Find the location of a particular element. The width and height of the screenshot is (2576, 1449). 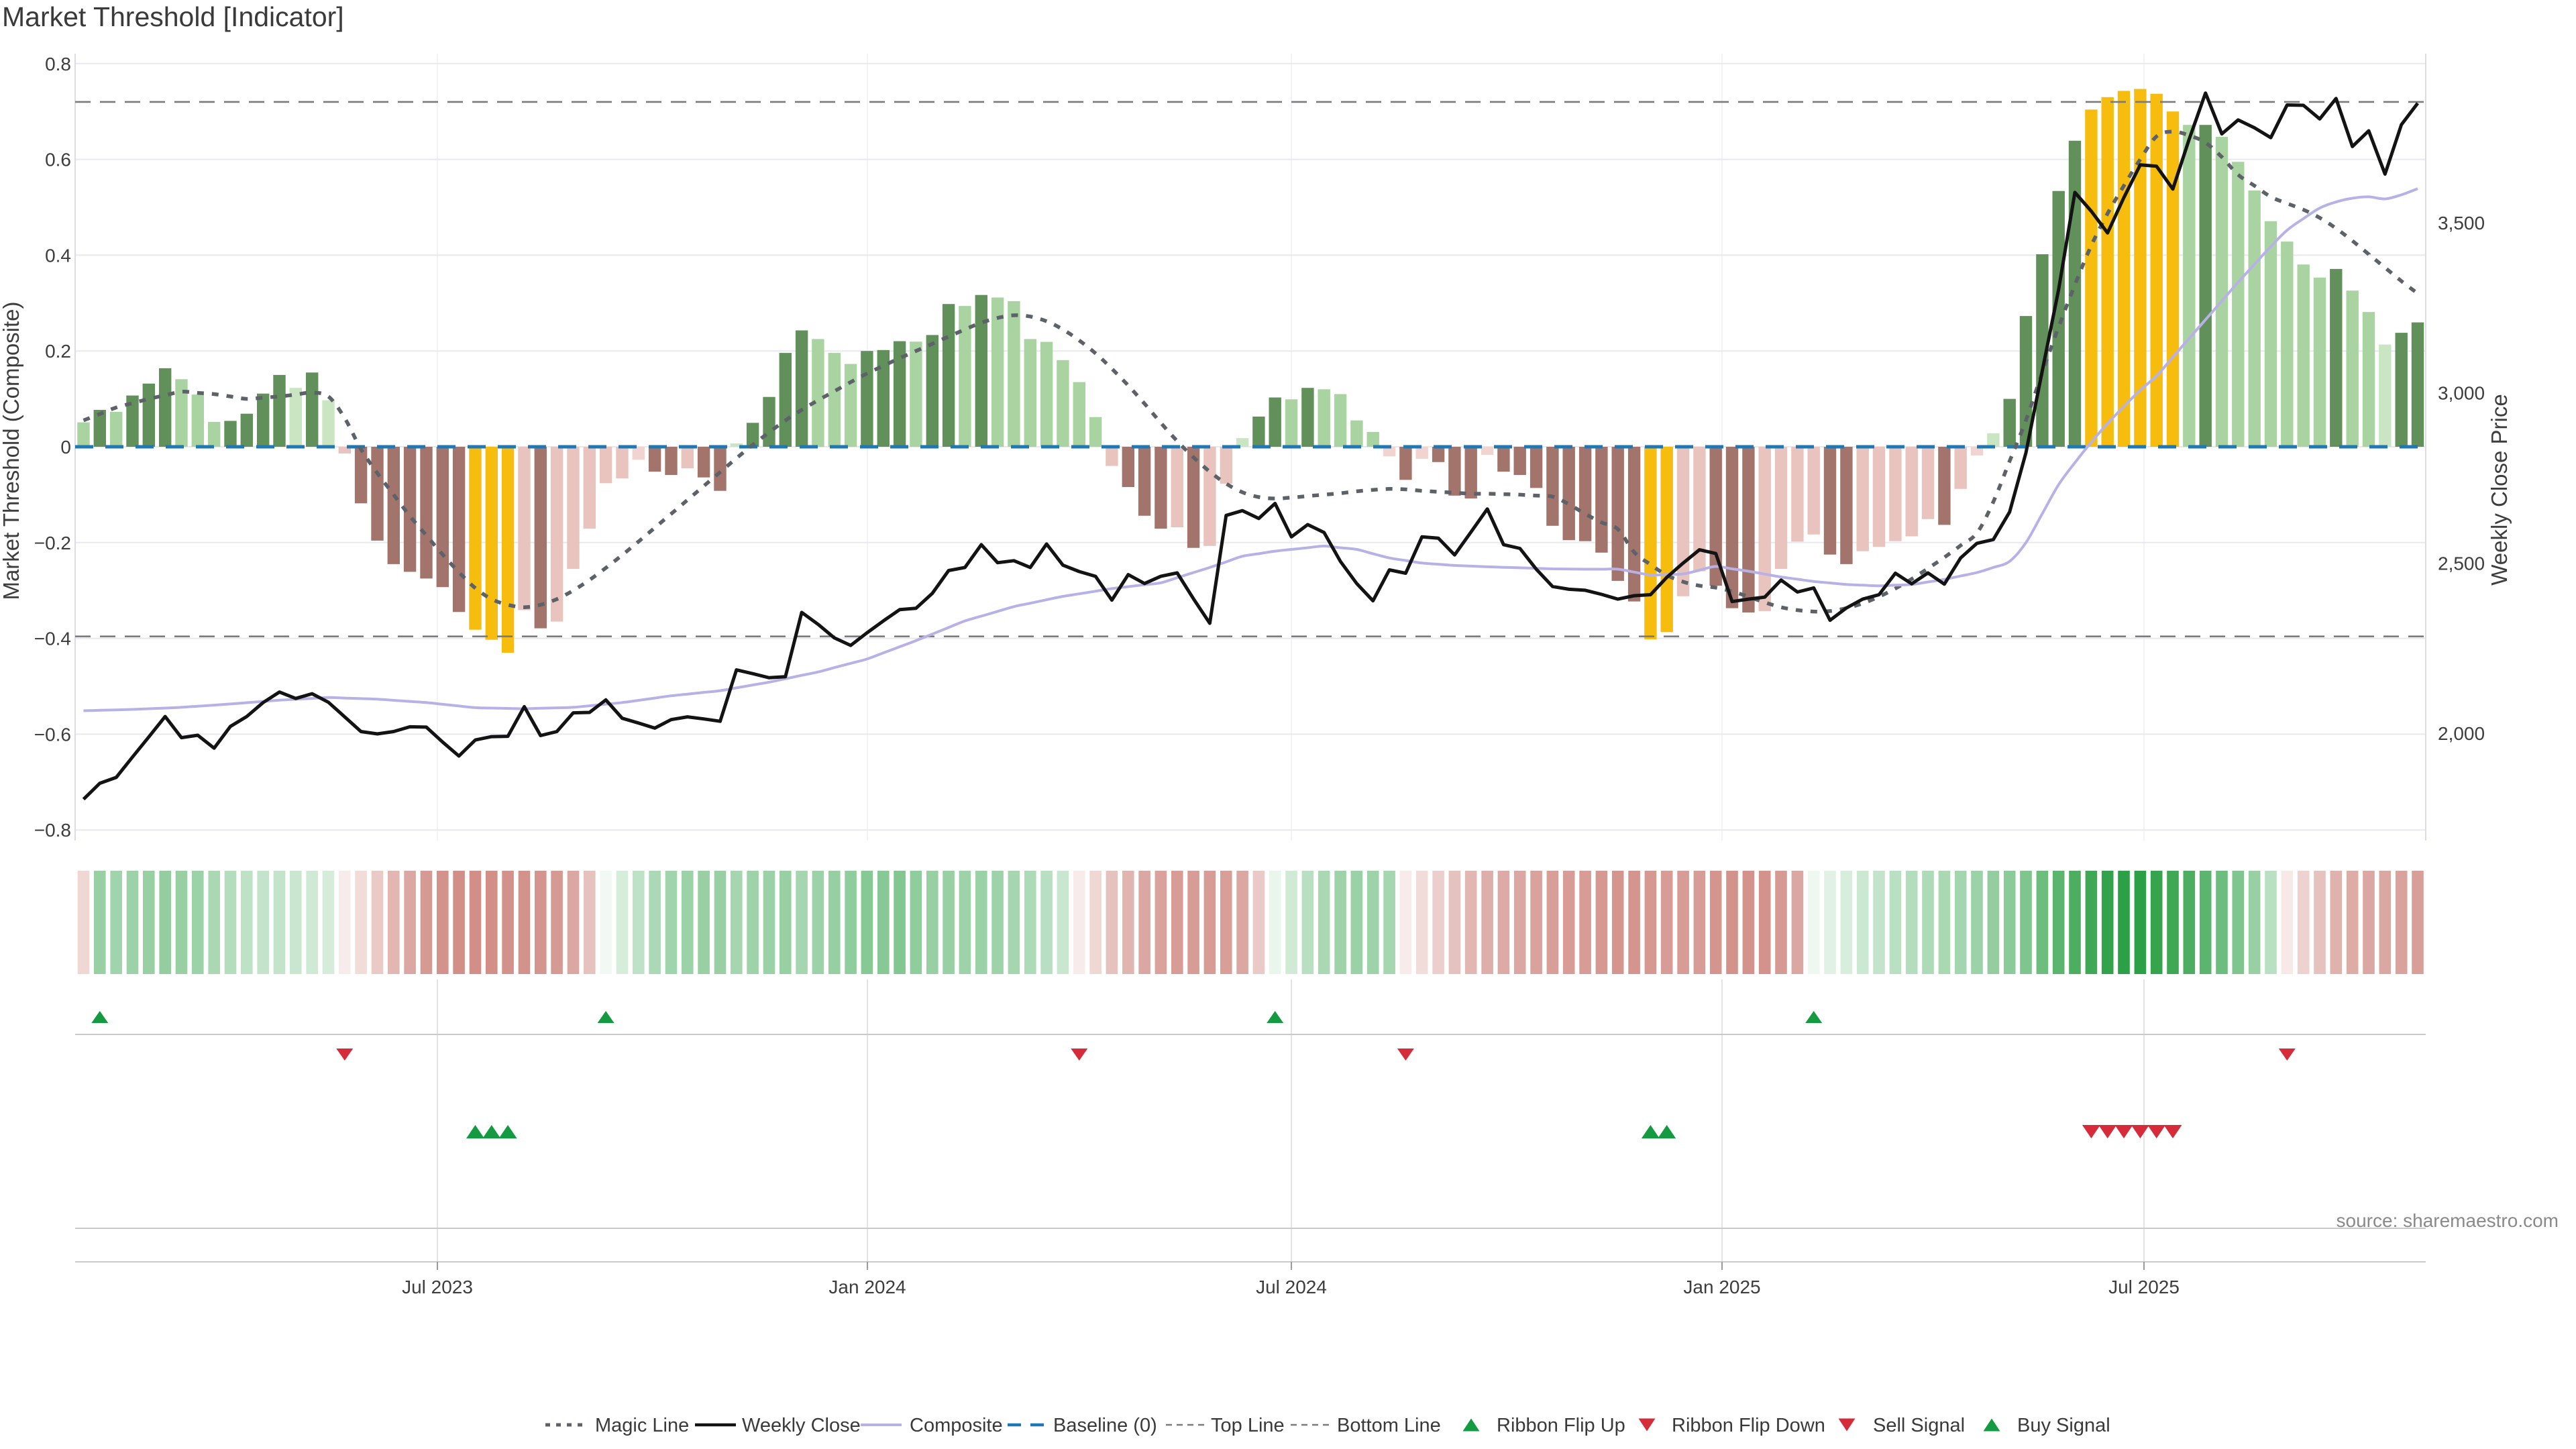

svg-text: 0.2 is located at coordinates (58, 351).